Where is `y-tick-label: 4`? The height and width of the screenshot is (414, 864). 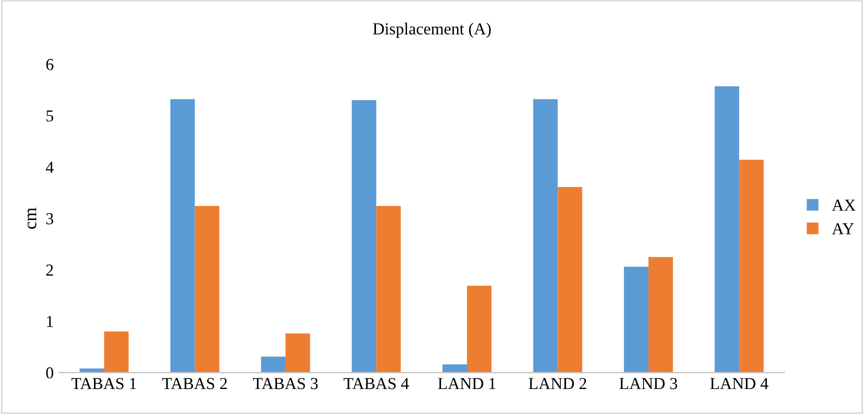 y-tick-label: 4 is located at coordinates (50, 167).